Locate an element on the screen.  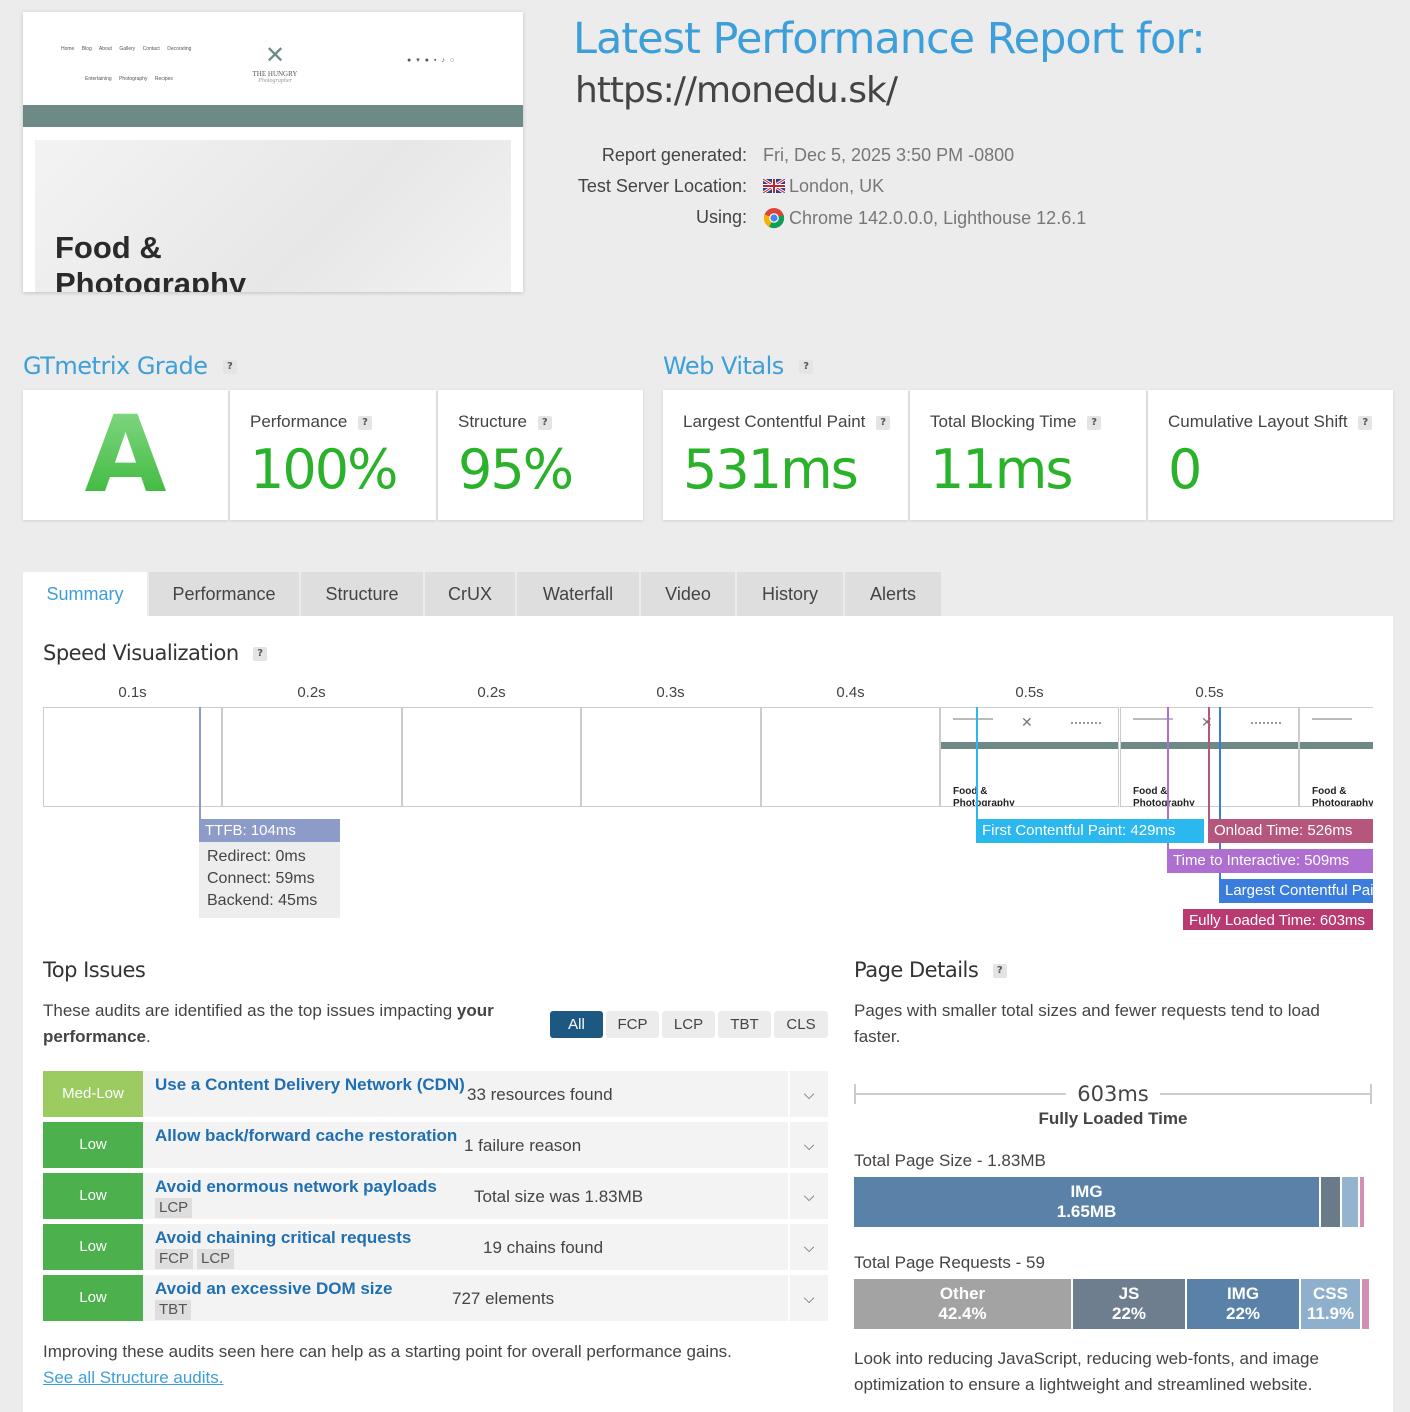
frame-time: 0.2s is located at coordinates (491, 692).